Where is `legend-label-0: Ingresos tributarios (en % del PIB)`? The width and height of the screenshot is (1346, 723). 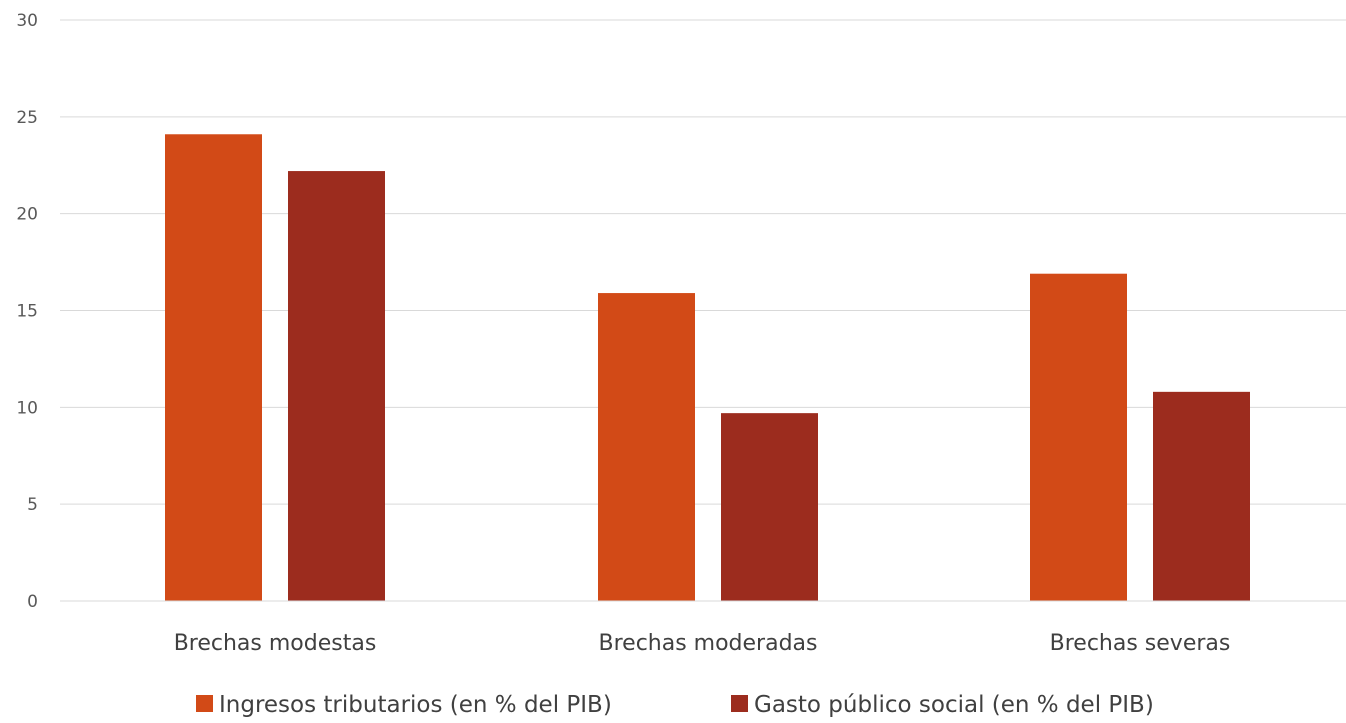
legend-label-0: Ingresos tributarios (en % del PIB) is located at coordinates (415, 705).